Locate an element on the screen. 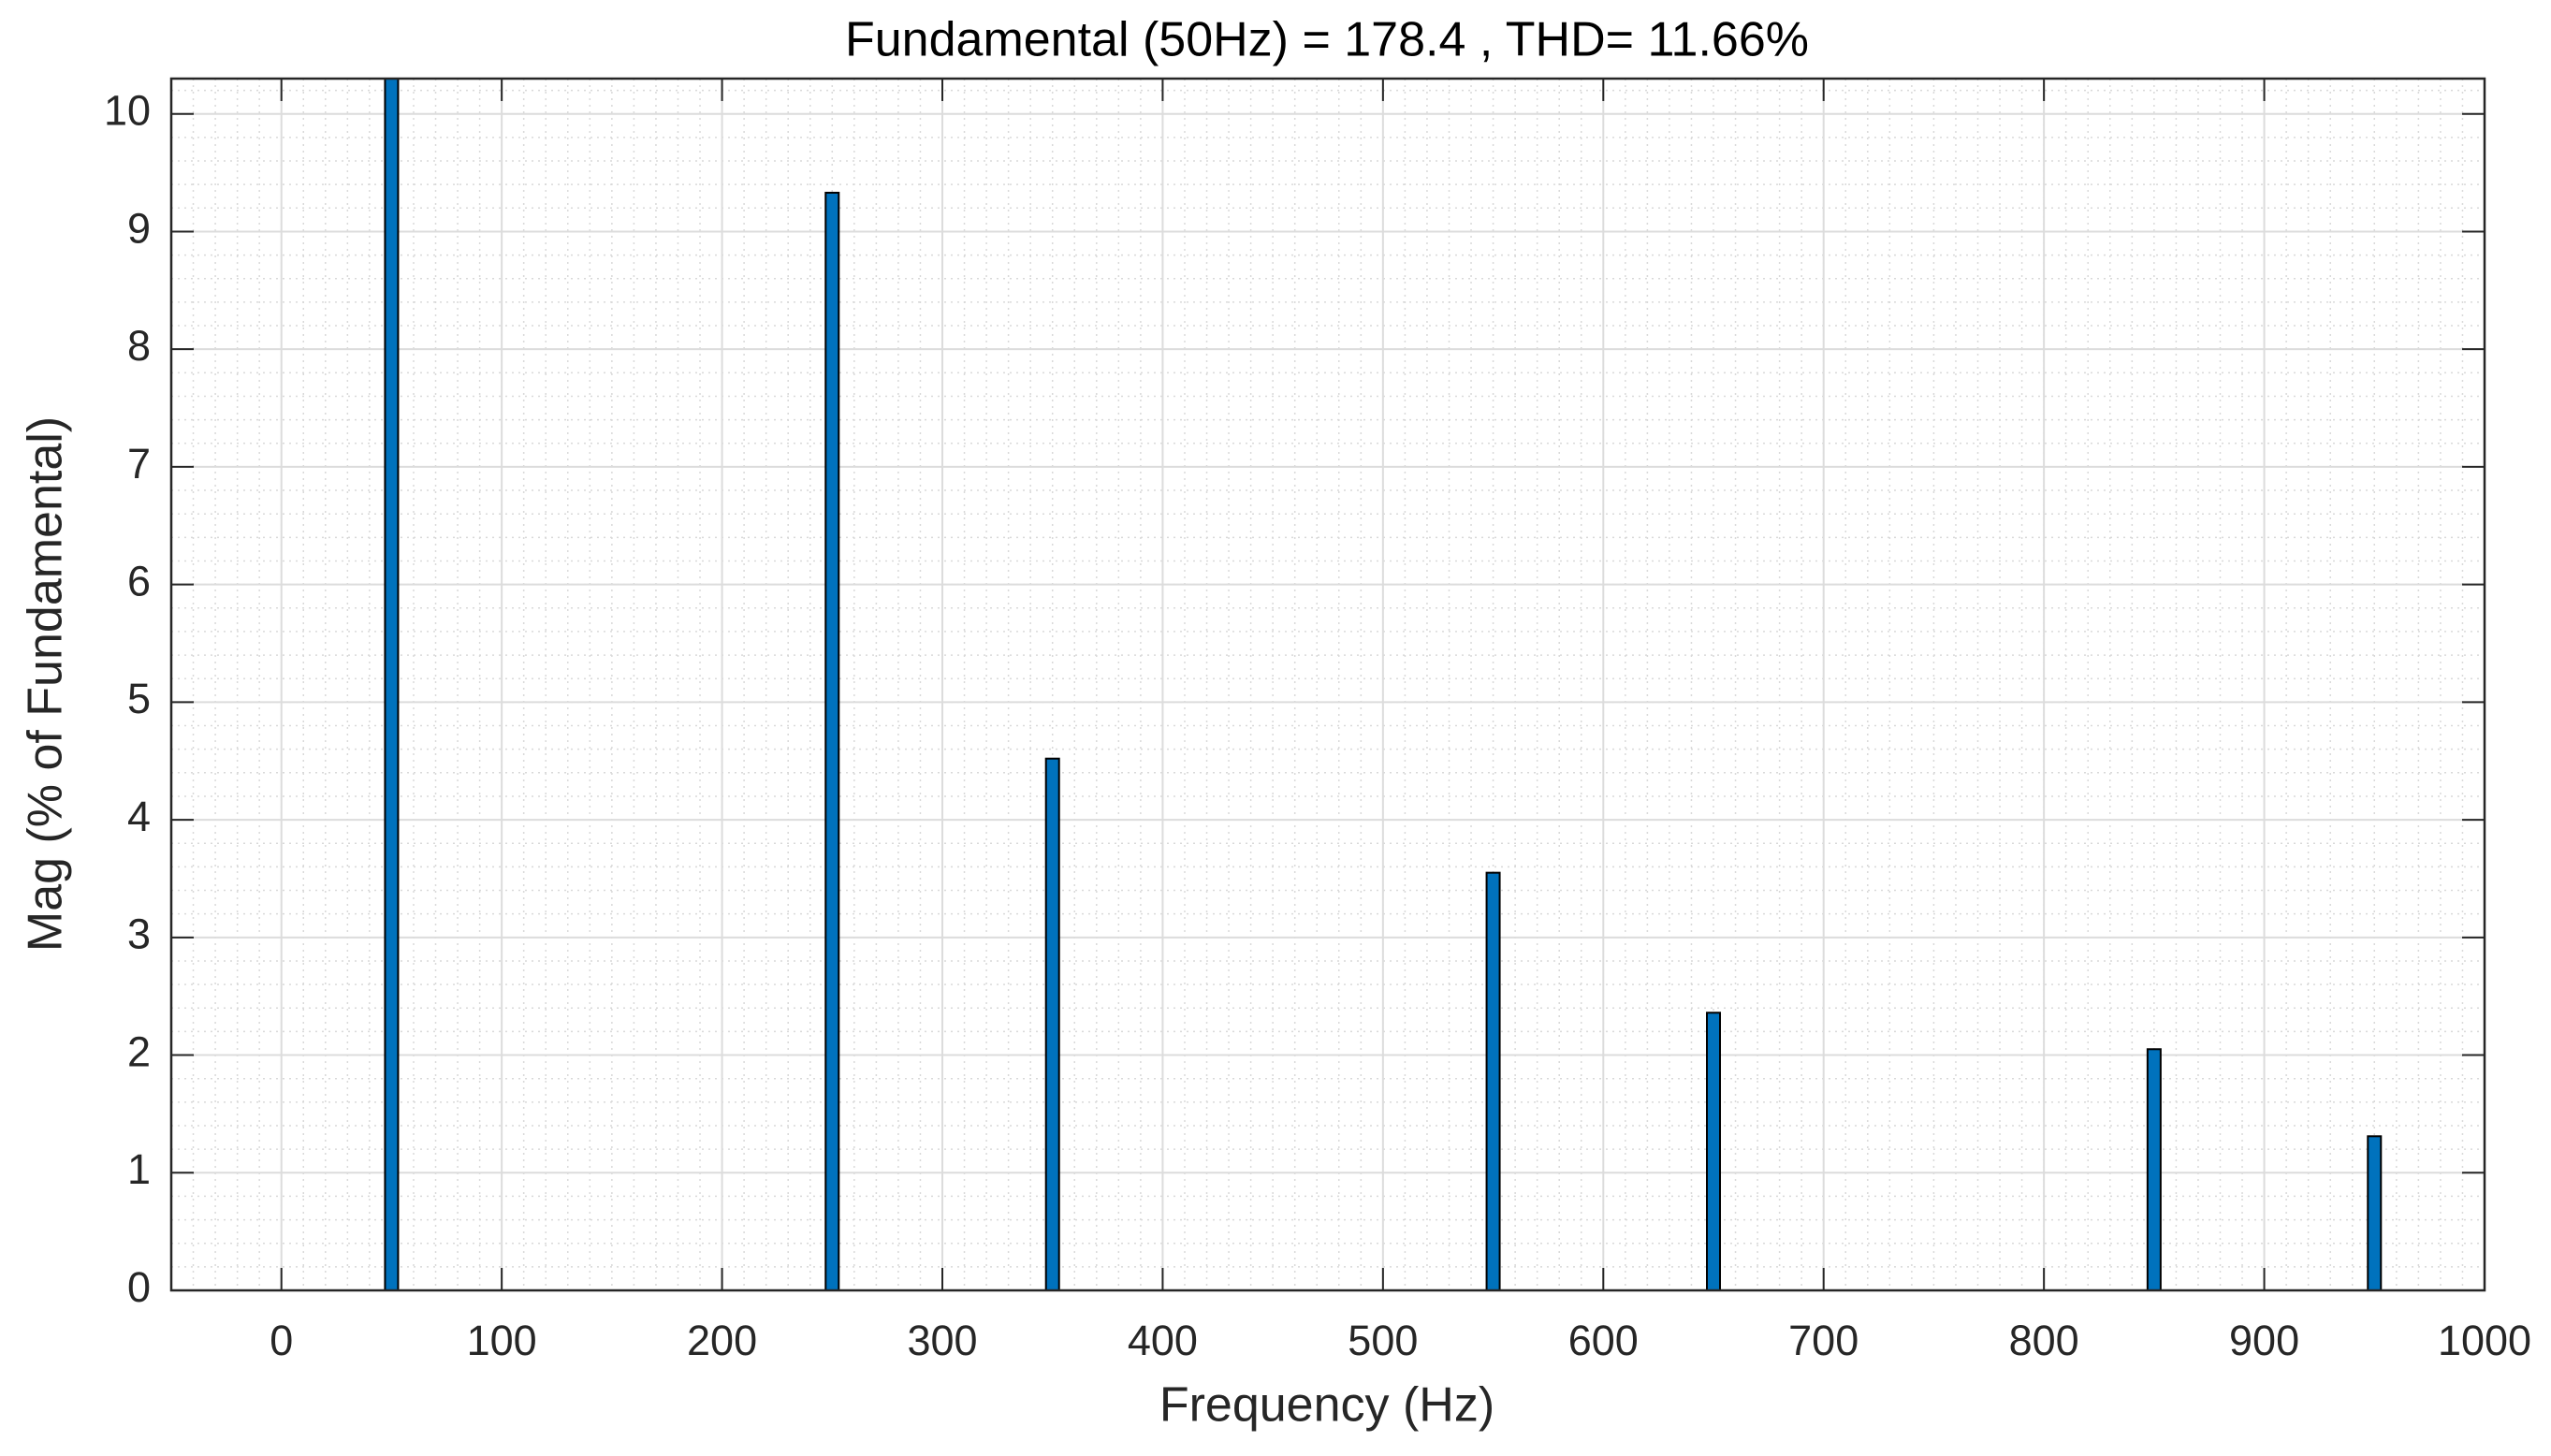  y-tick-label: 0 is located at coordinates (139, 1287).